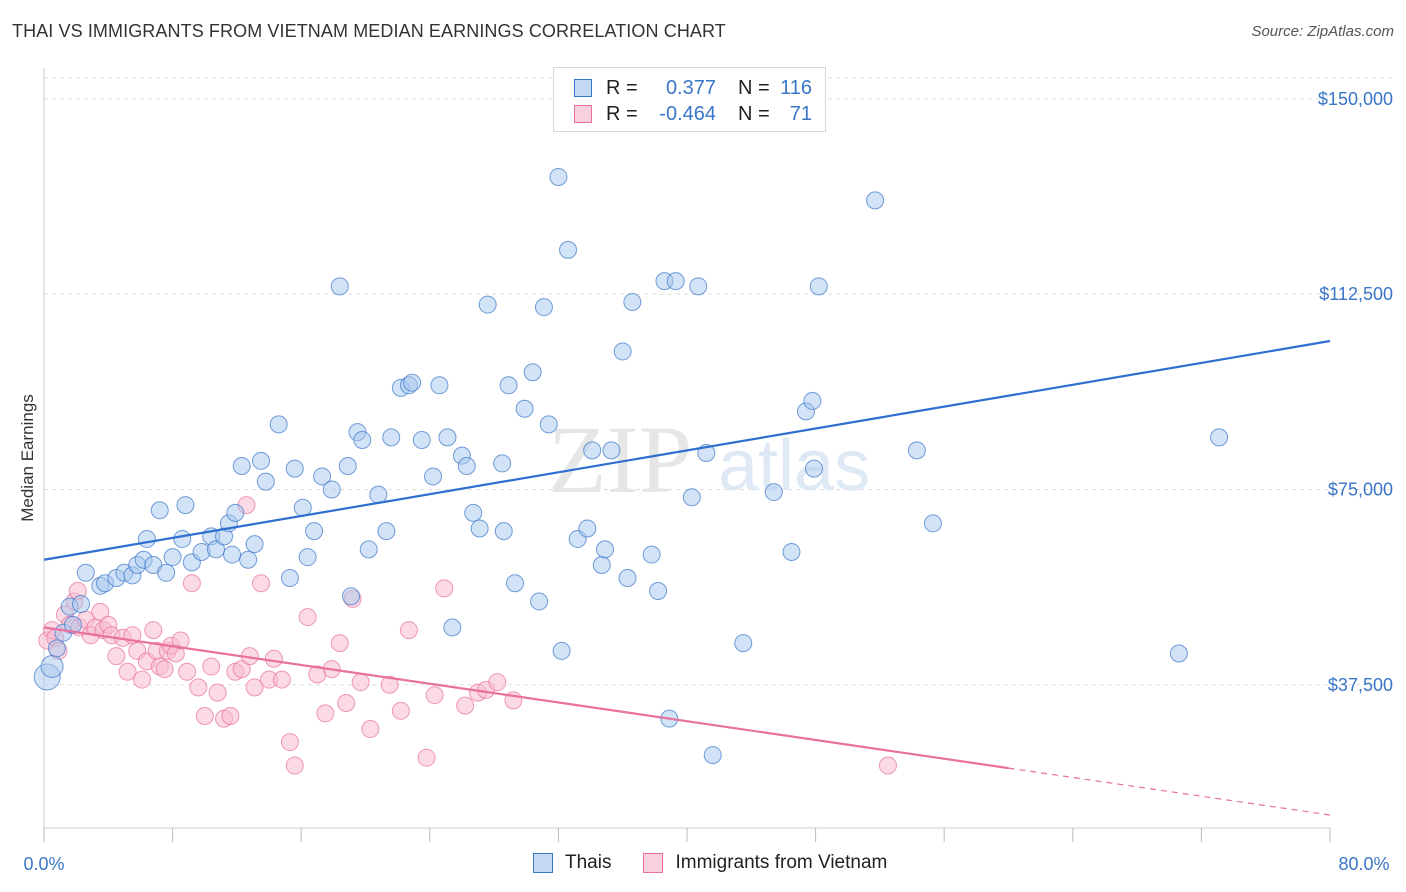  Describe the element at coordinates (1356, 294) in the screenshot. I see `y-tick-label: $112,500` at that location.